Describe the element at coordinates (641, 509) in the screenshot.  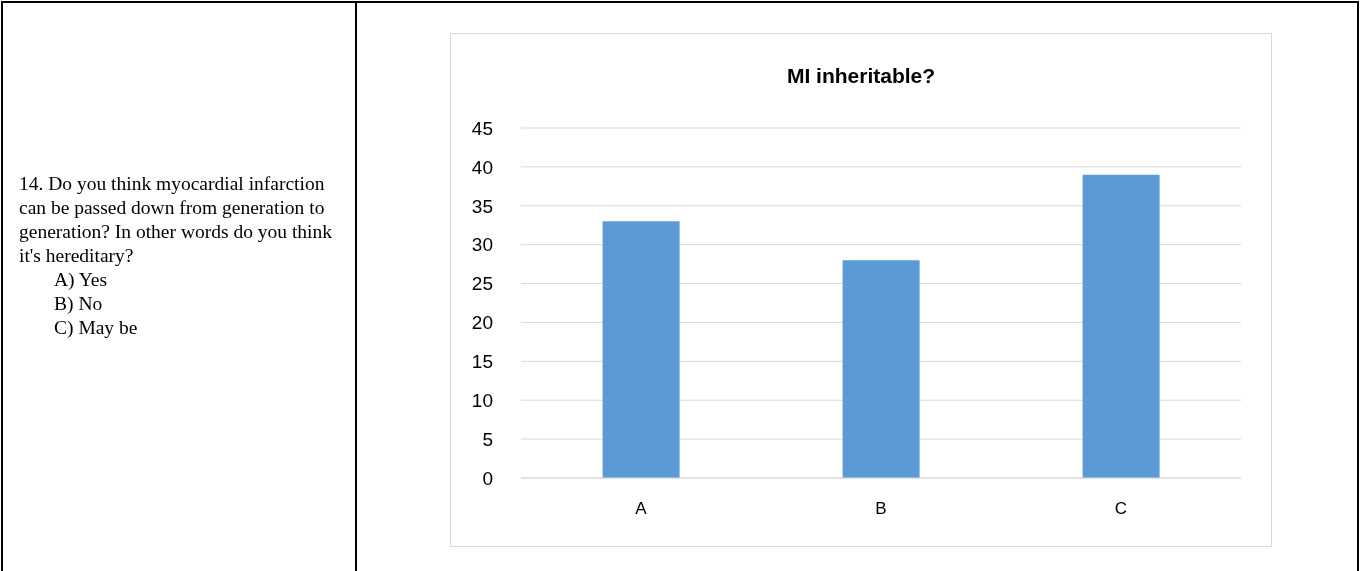
I see `x-tick-label: A` at that location.